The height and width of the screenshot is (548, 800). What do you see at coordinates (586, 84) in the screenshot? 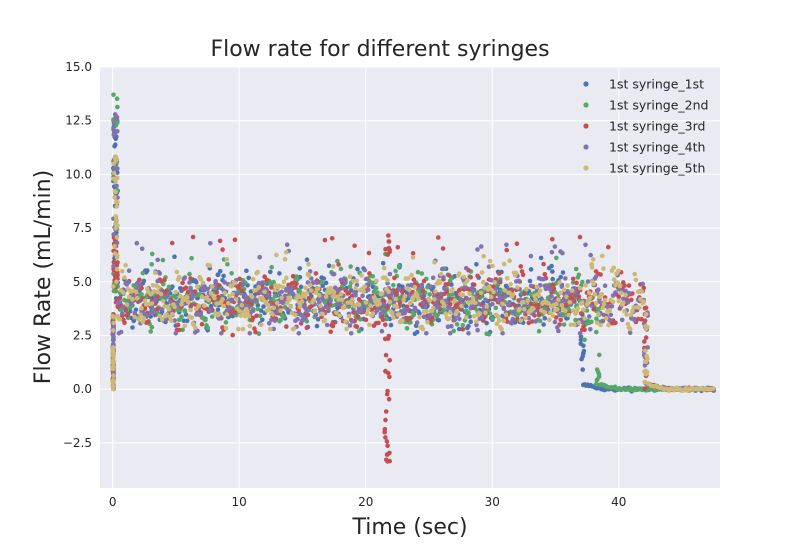
I see `legend-marker` at bounding box center [586, 84].